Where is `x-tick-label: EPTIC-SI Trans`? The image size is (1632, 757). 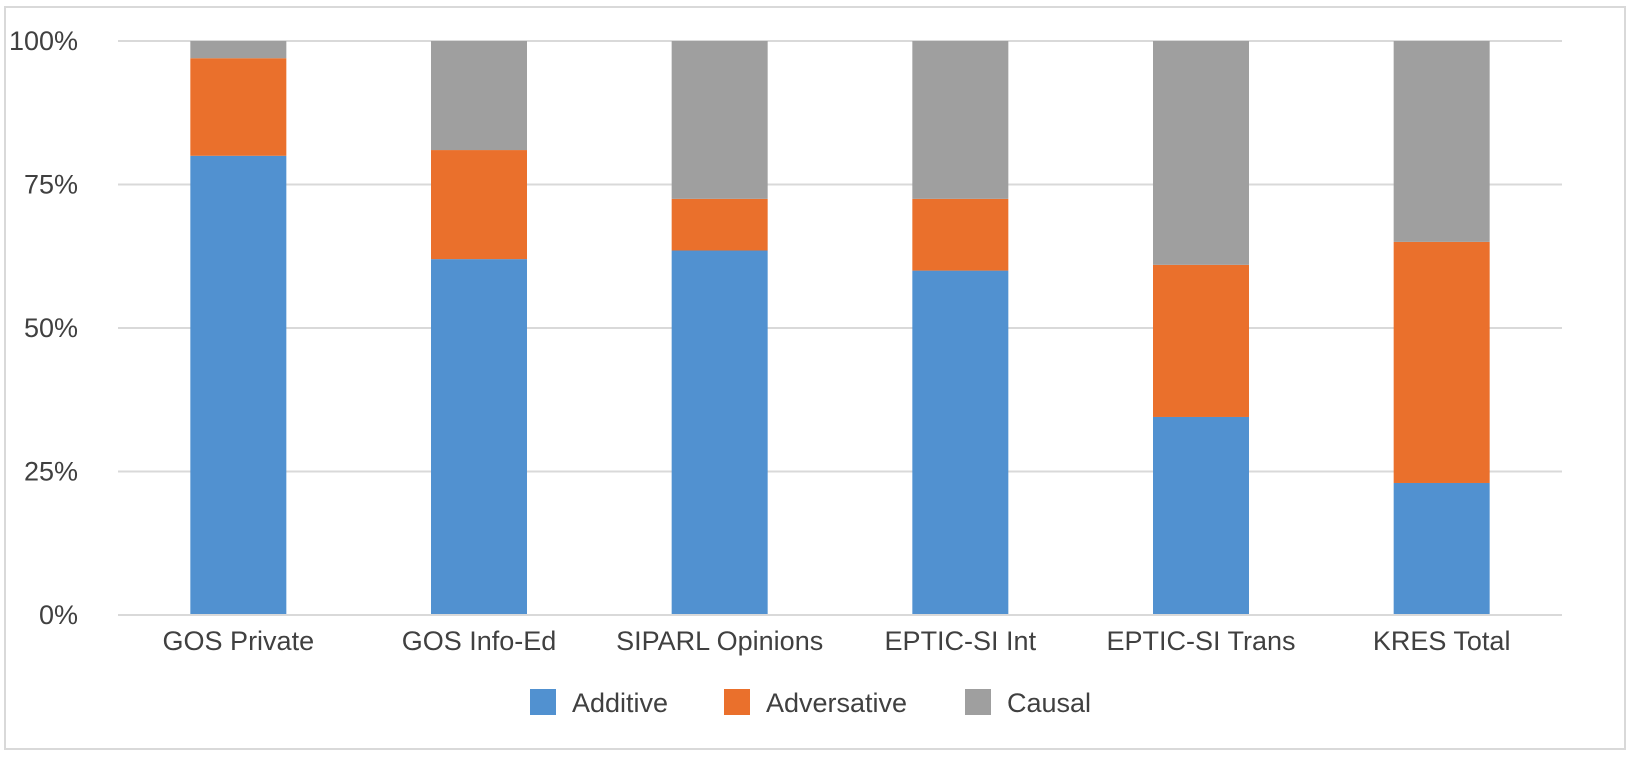 x-tick-label: EPTIC-SI Trans is located at coordinates (1200, 641).